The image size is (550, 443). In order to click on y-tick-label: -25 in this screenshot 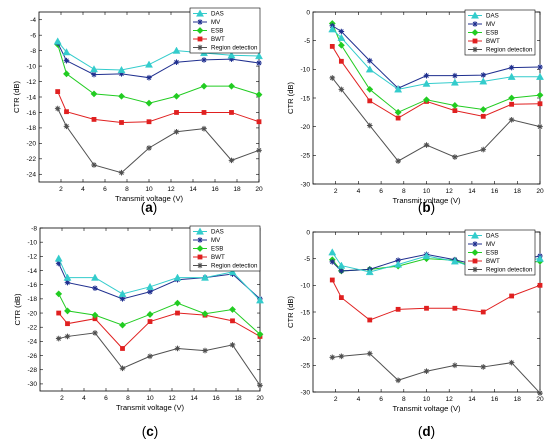, I will do `click(305, 156)`.